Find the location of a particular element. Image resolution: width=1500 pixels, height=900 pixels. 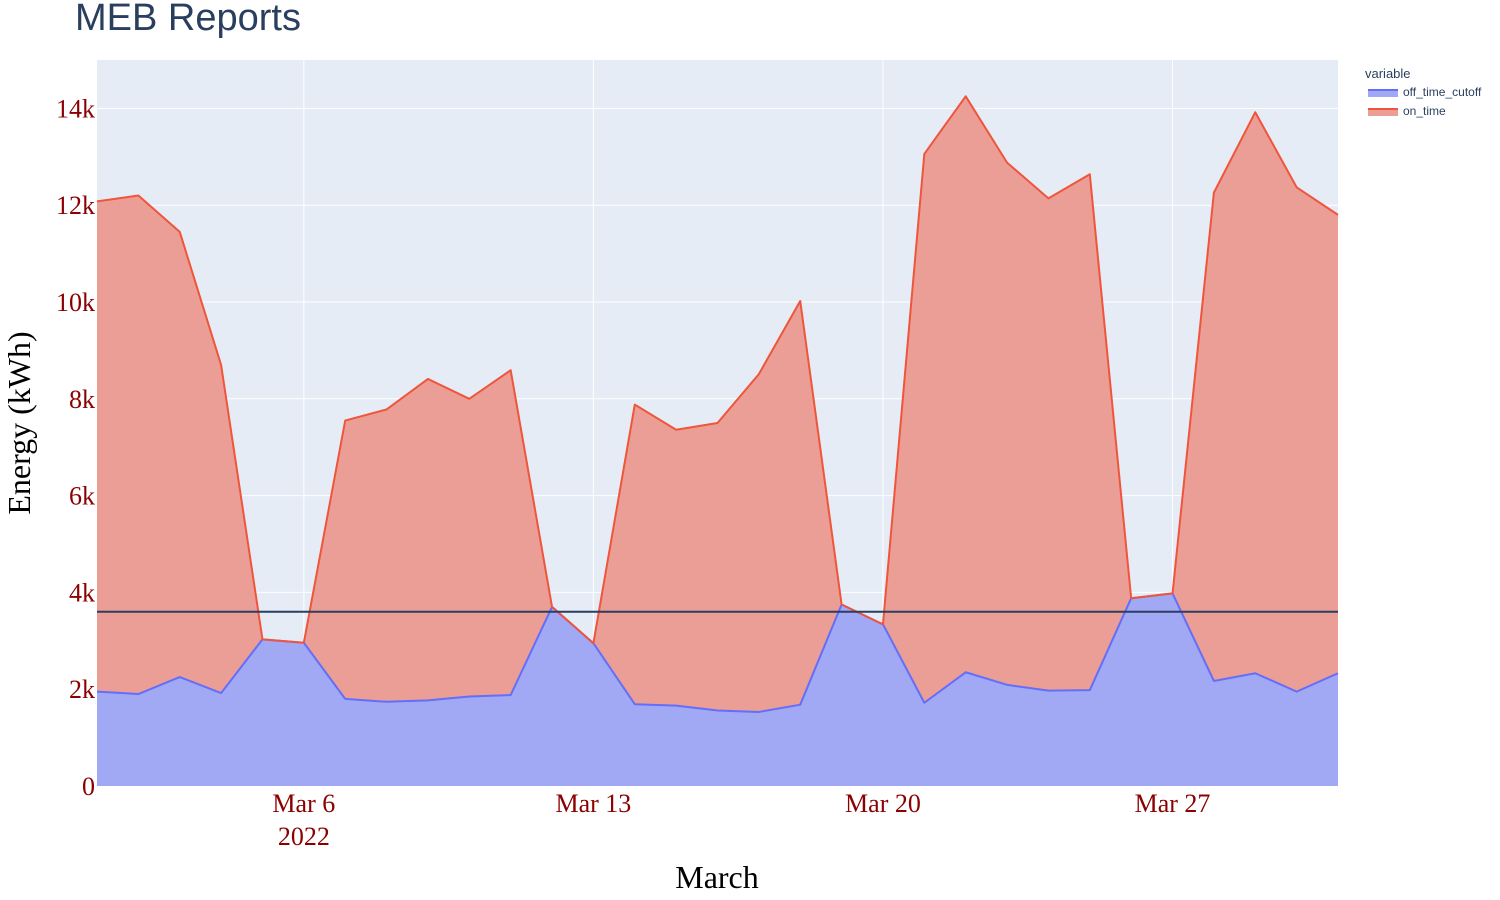

legend-items: off_time_cutoff on_time is located at coordinates (1425, 101).